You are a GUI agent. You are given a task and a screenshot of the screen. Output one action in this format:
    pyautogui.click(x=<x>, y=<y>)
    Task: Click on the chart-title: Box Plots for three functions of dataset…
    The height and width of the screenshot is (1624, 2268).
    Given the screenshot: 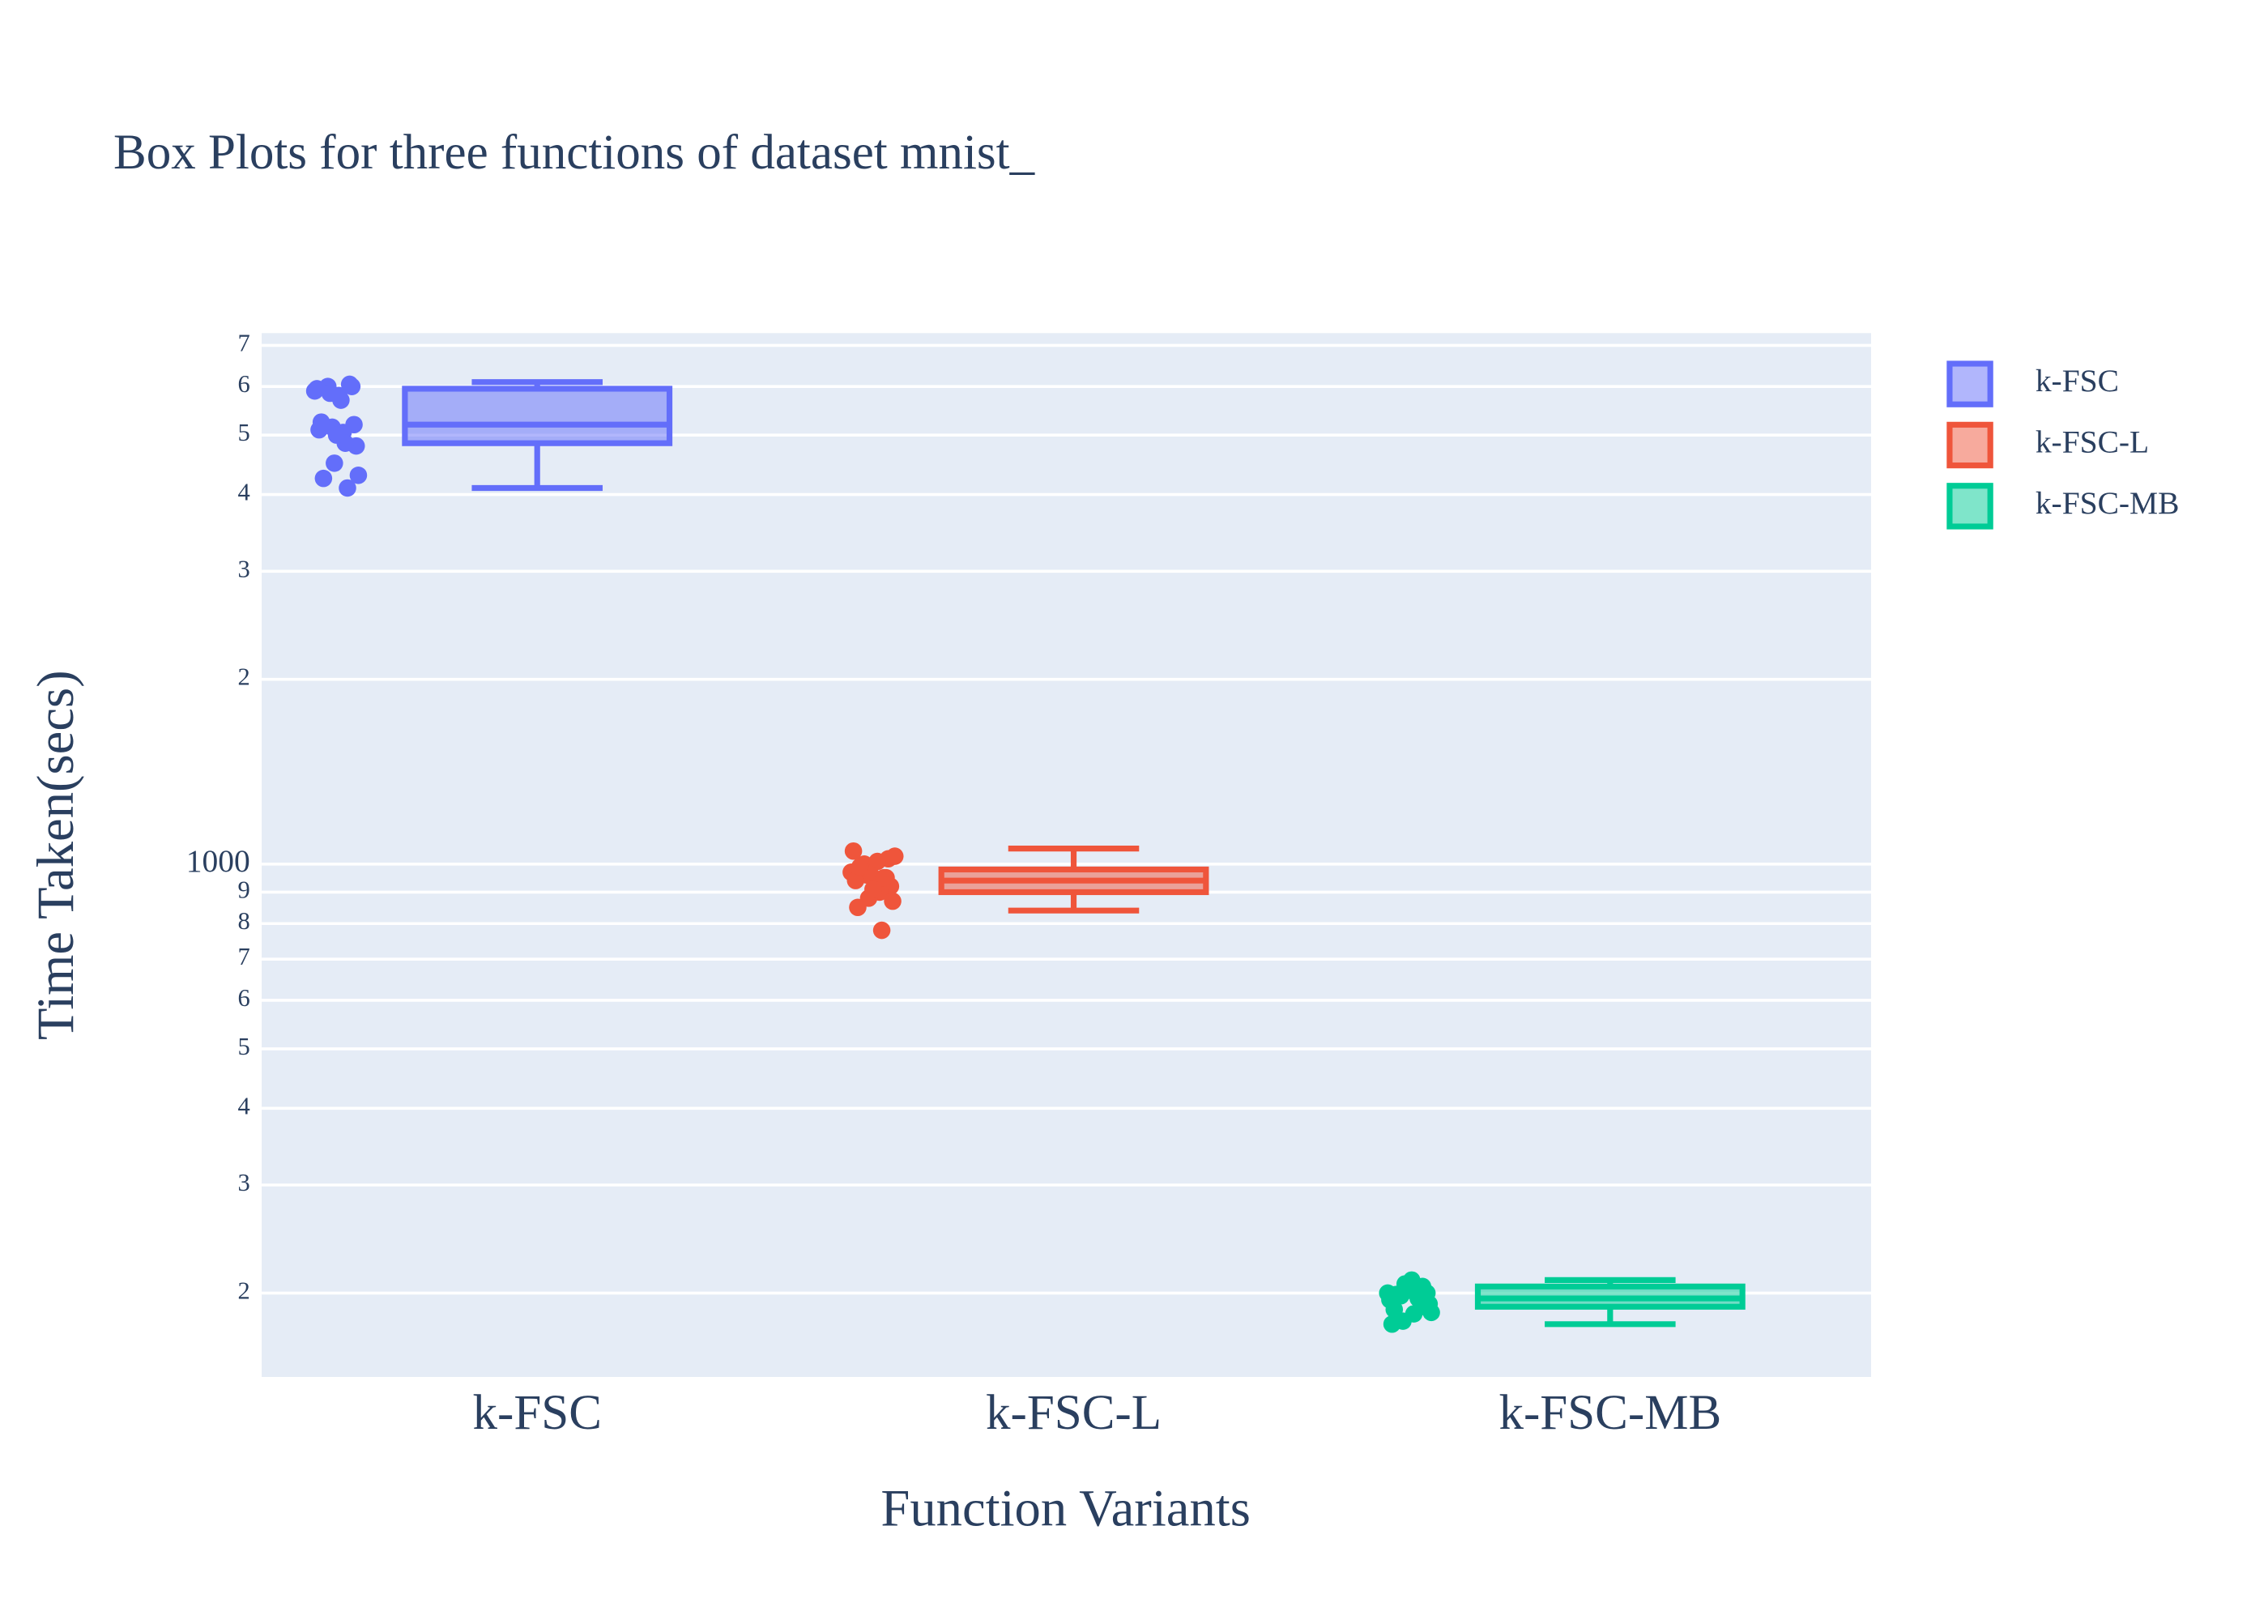 What is the action you would take?
    pyautogui.click(x=574, y=153)
    